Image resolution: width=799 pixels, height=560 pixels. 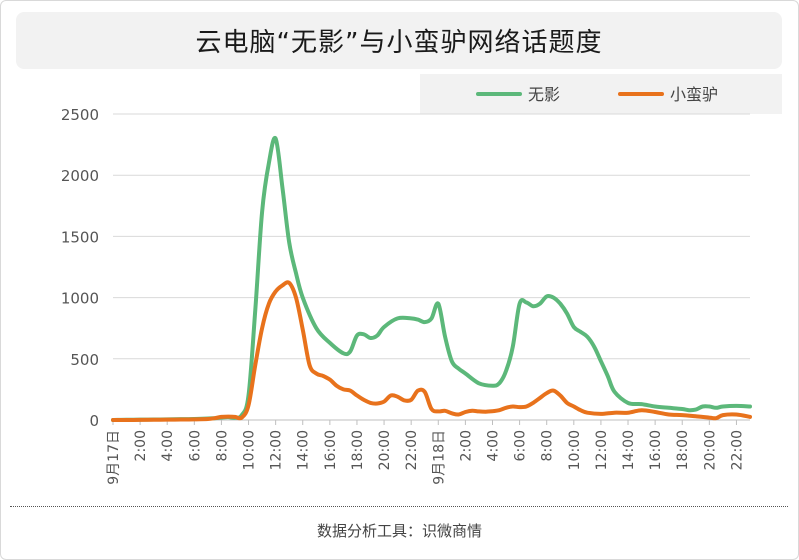 I want to click on legend-label: 小蛮驴, so click(x=694, y=94).